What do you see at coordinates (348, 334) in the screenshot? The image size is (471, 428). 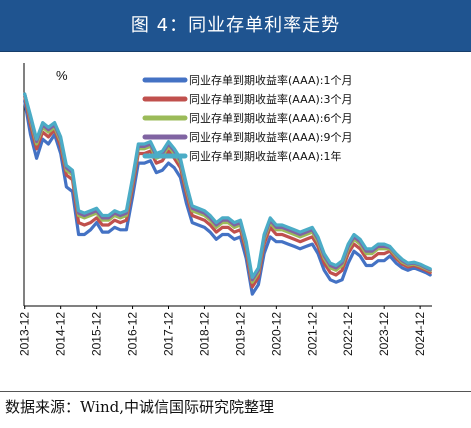 I see `x-tick-label-2022-12: 2022-12` at bounding box center [348, 334].